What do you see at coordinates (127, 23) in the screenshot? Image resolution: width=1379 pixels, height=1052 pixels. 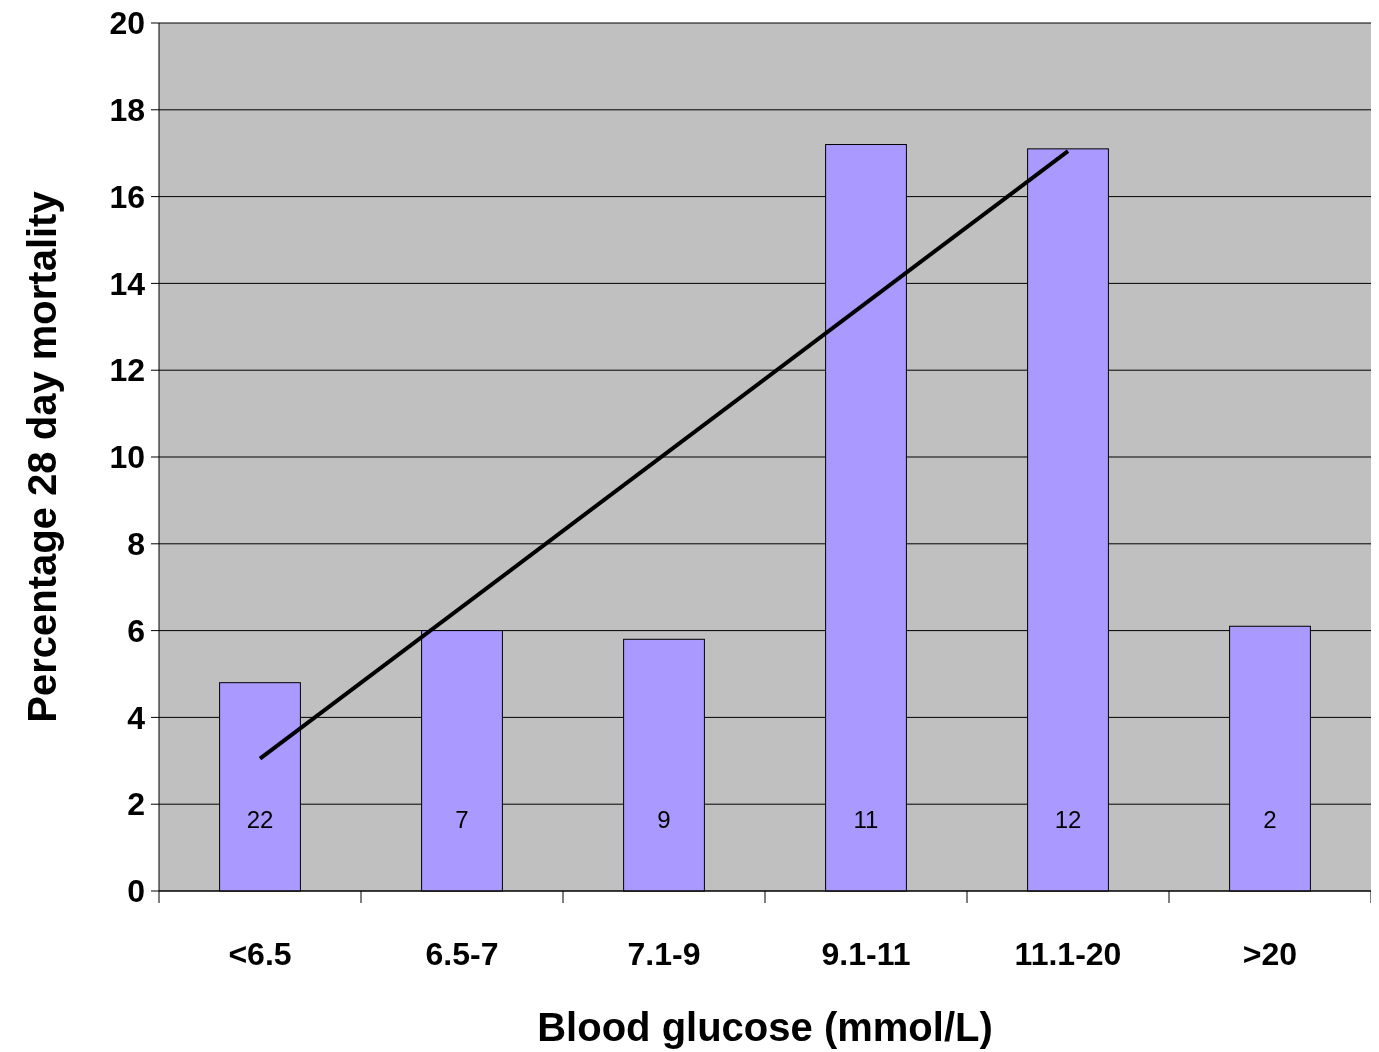 I see `y-tick-label: 20` at bounding box center [127, 23].